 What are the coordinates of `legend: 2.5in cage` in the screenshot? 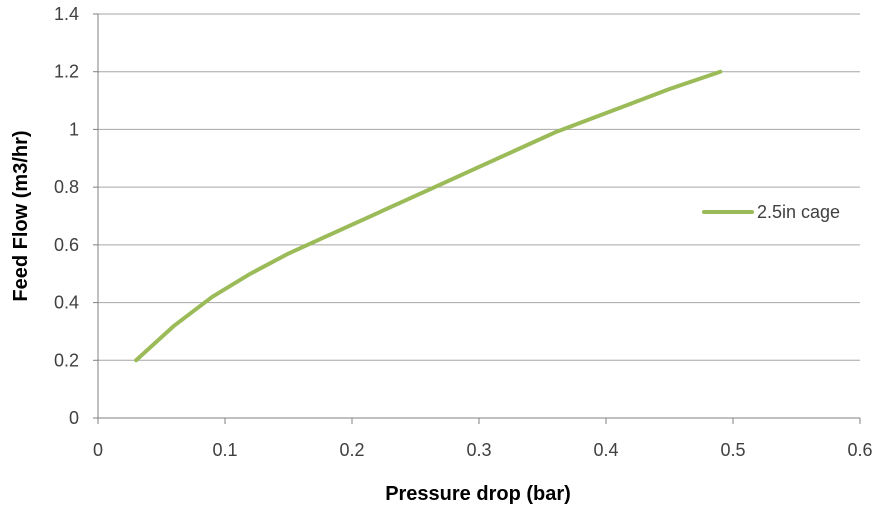 It's located at (771, 212).